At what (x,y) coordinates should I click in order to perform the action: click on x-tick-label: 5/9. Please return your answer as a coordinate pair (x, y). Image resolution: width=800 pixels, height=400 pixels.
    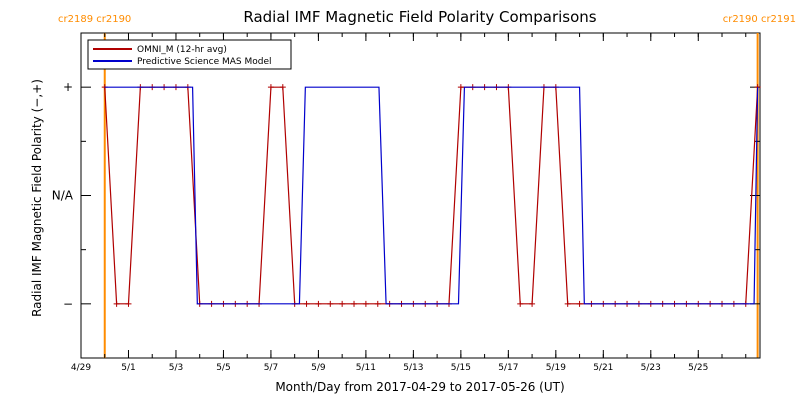
    Looking at the image, I should click on (318, 368).